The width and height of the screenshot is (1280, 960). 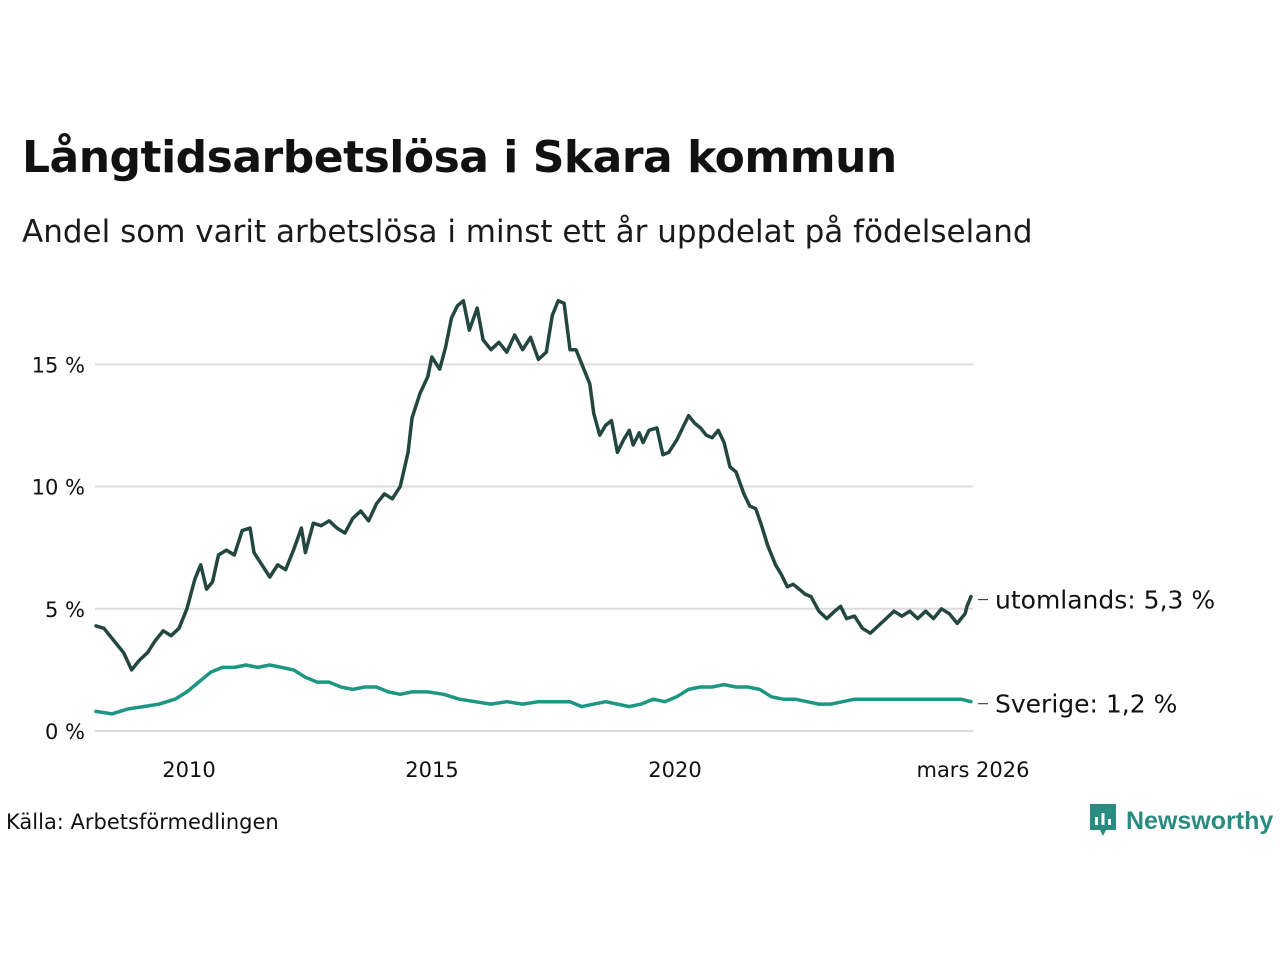 I want to click on brand-name: Newsworthy, so click(x=1200, y=820).